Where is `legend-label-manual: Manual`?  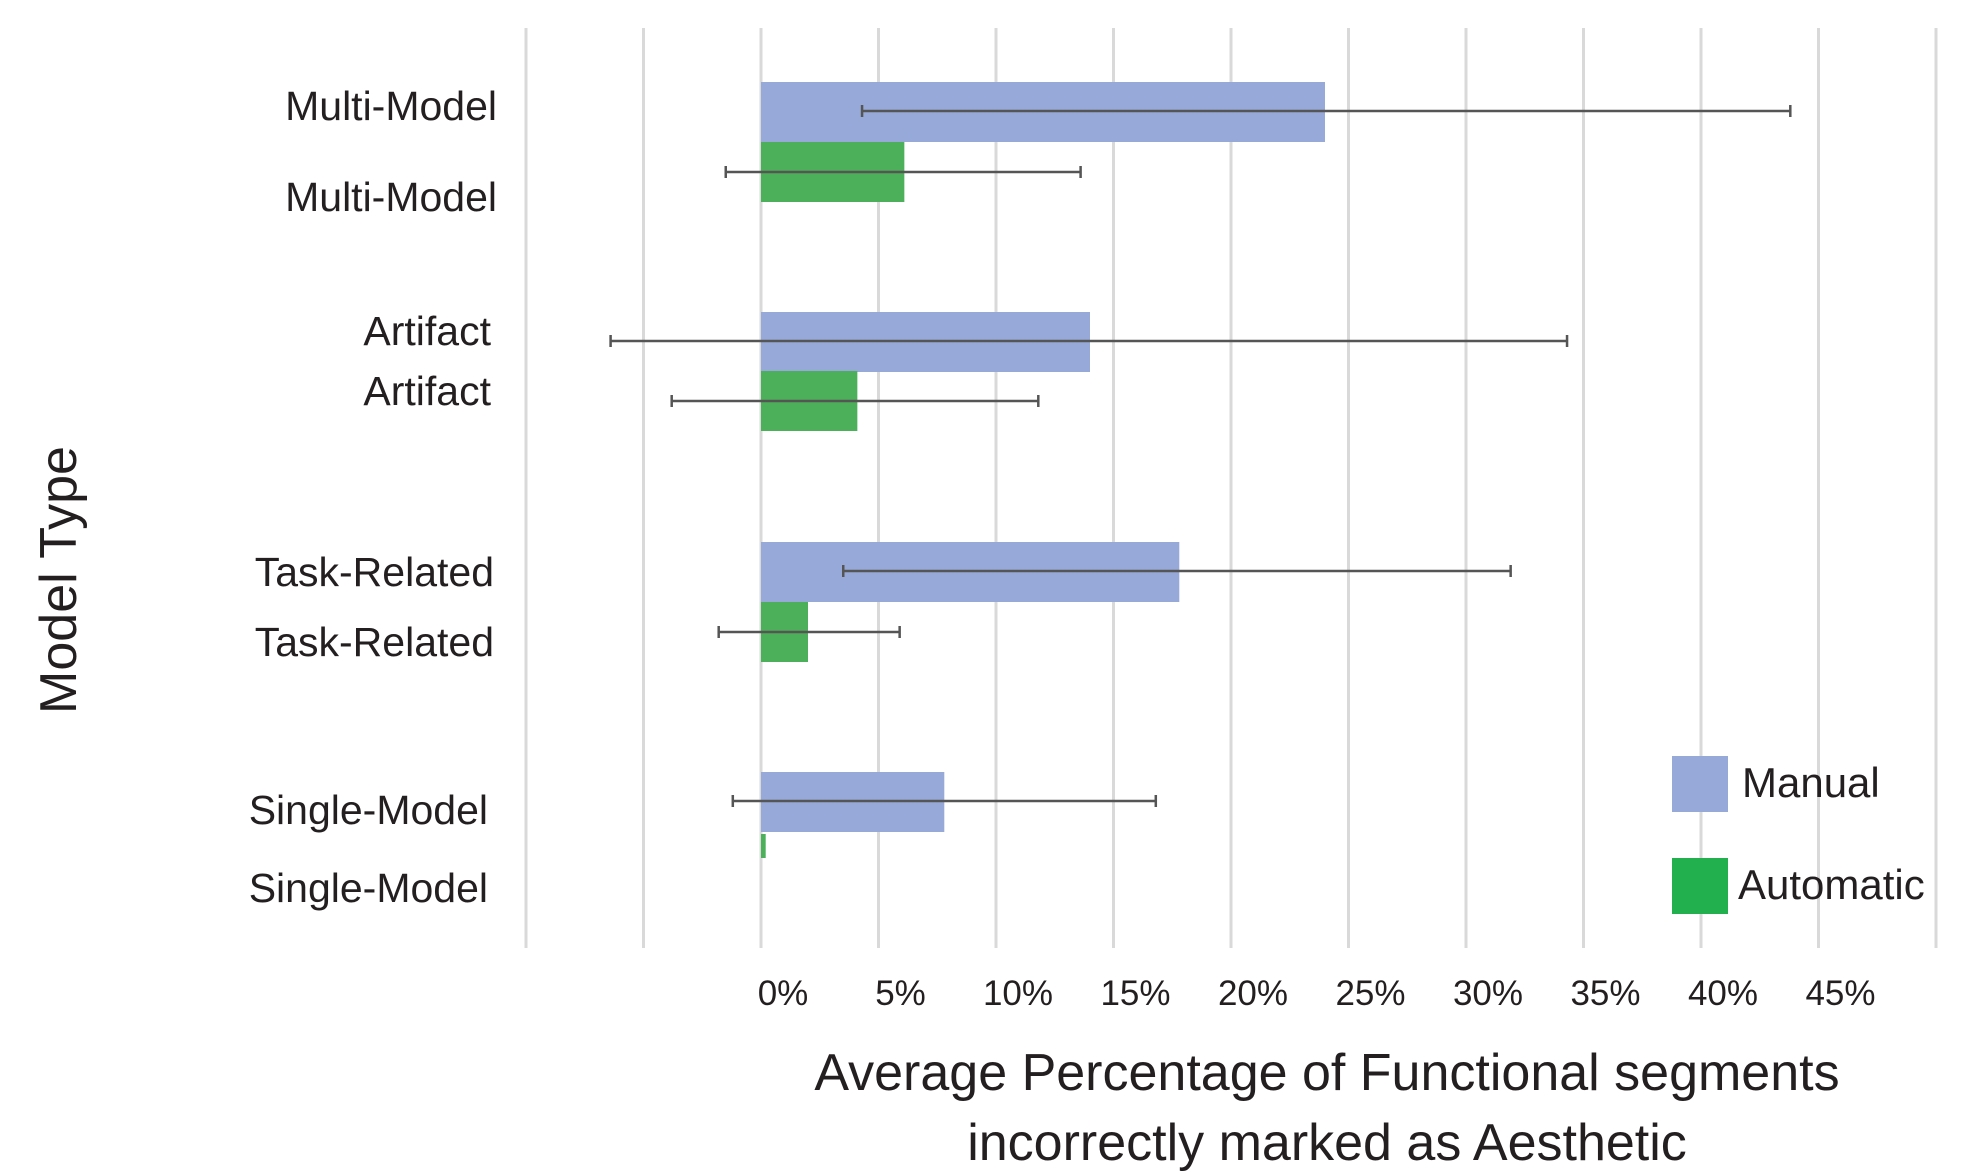
legend-label-manual: Manual is located at coordinates (1811, 782).